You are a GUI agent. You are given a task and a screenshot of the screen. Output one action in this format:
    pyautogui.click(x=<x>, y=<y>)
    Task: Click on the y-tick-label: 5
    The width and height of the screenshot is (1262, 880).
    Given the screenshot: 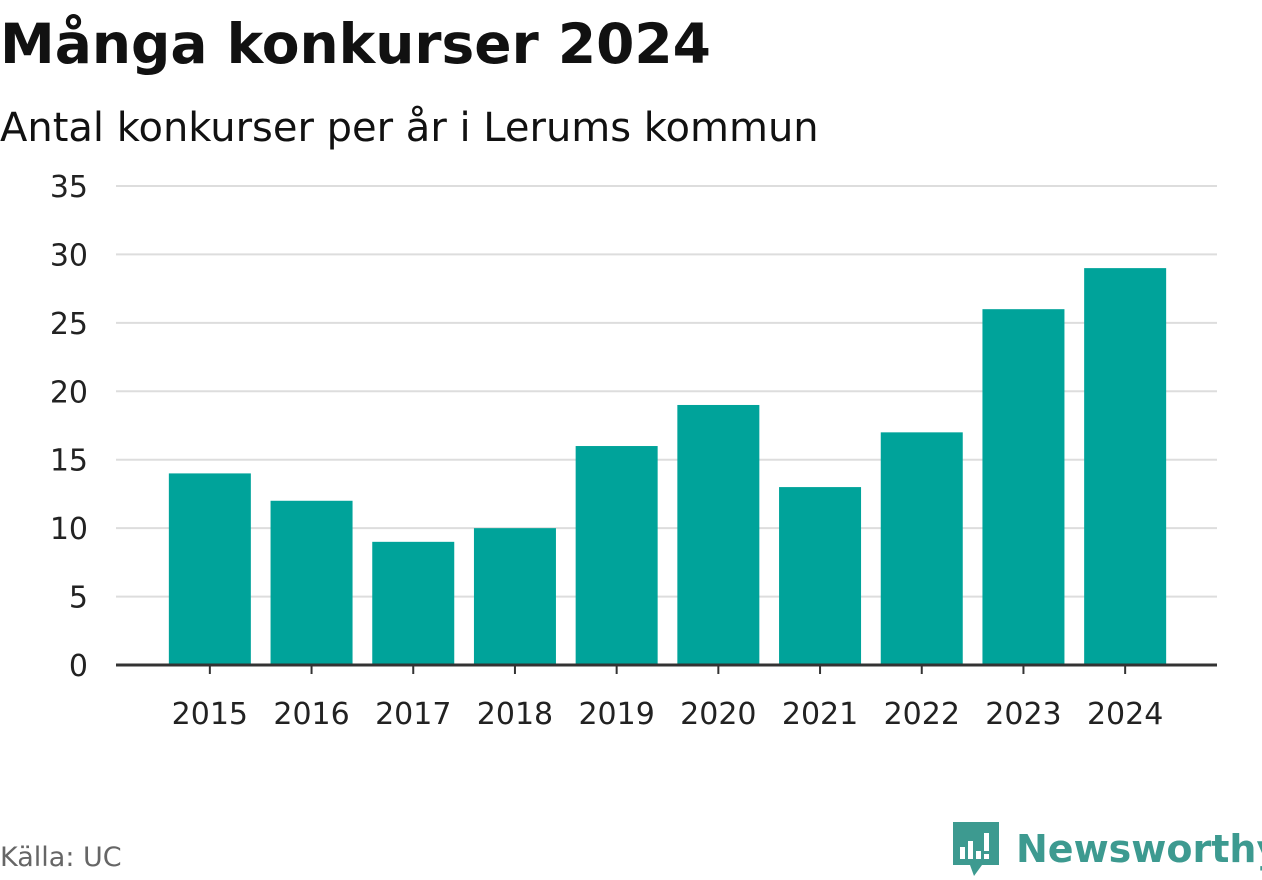 What is the action you would take?
    pyautogui.click(x=78, y=598)
    